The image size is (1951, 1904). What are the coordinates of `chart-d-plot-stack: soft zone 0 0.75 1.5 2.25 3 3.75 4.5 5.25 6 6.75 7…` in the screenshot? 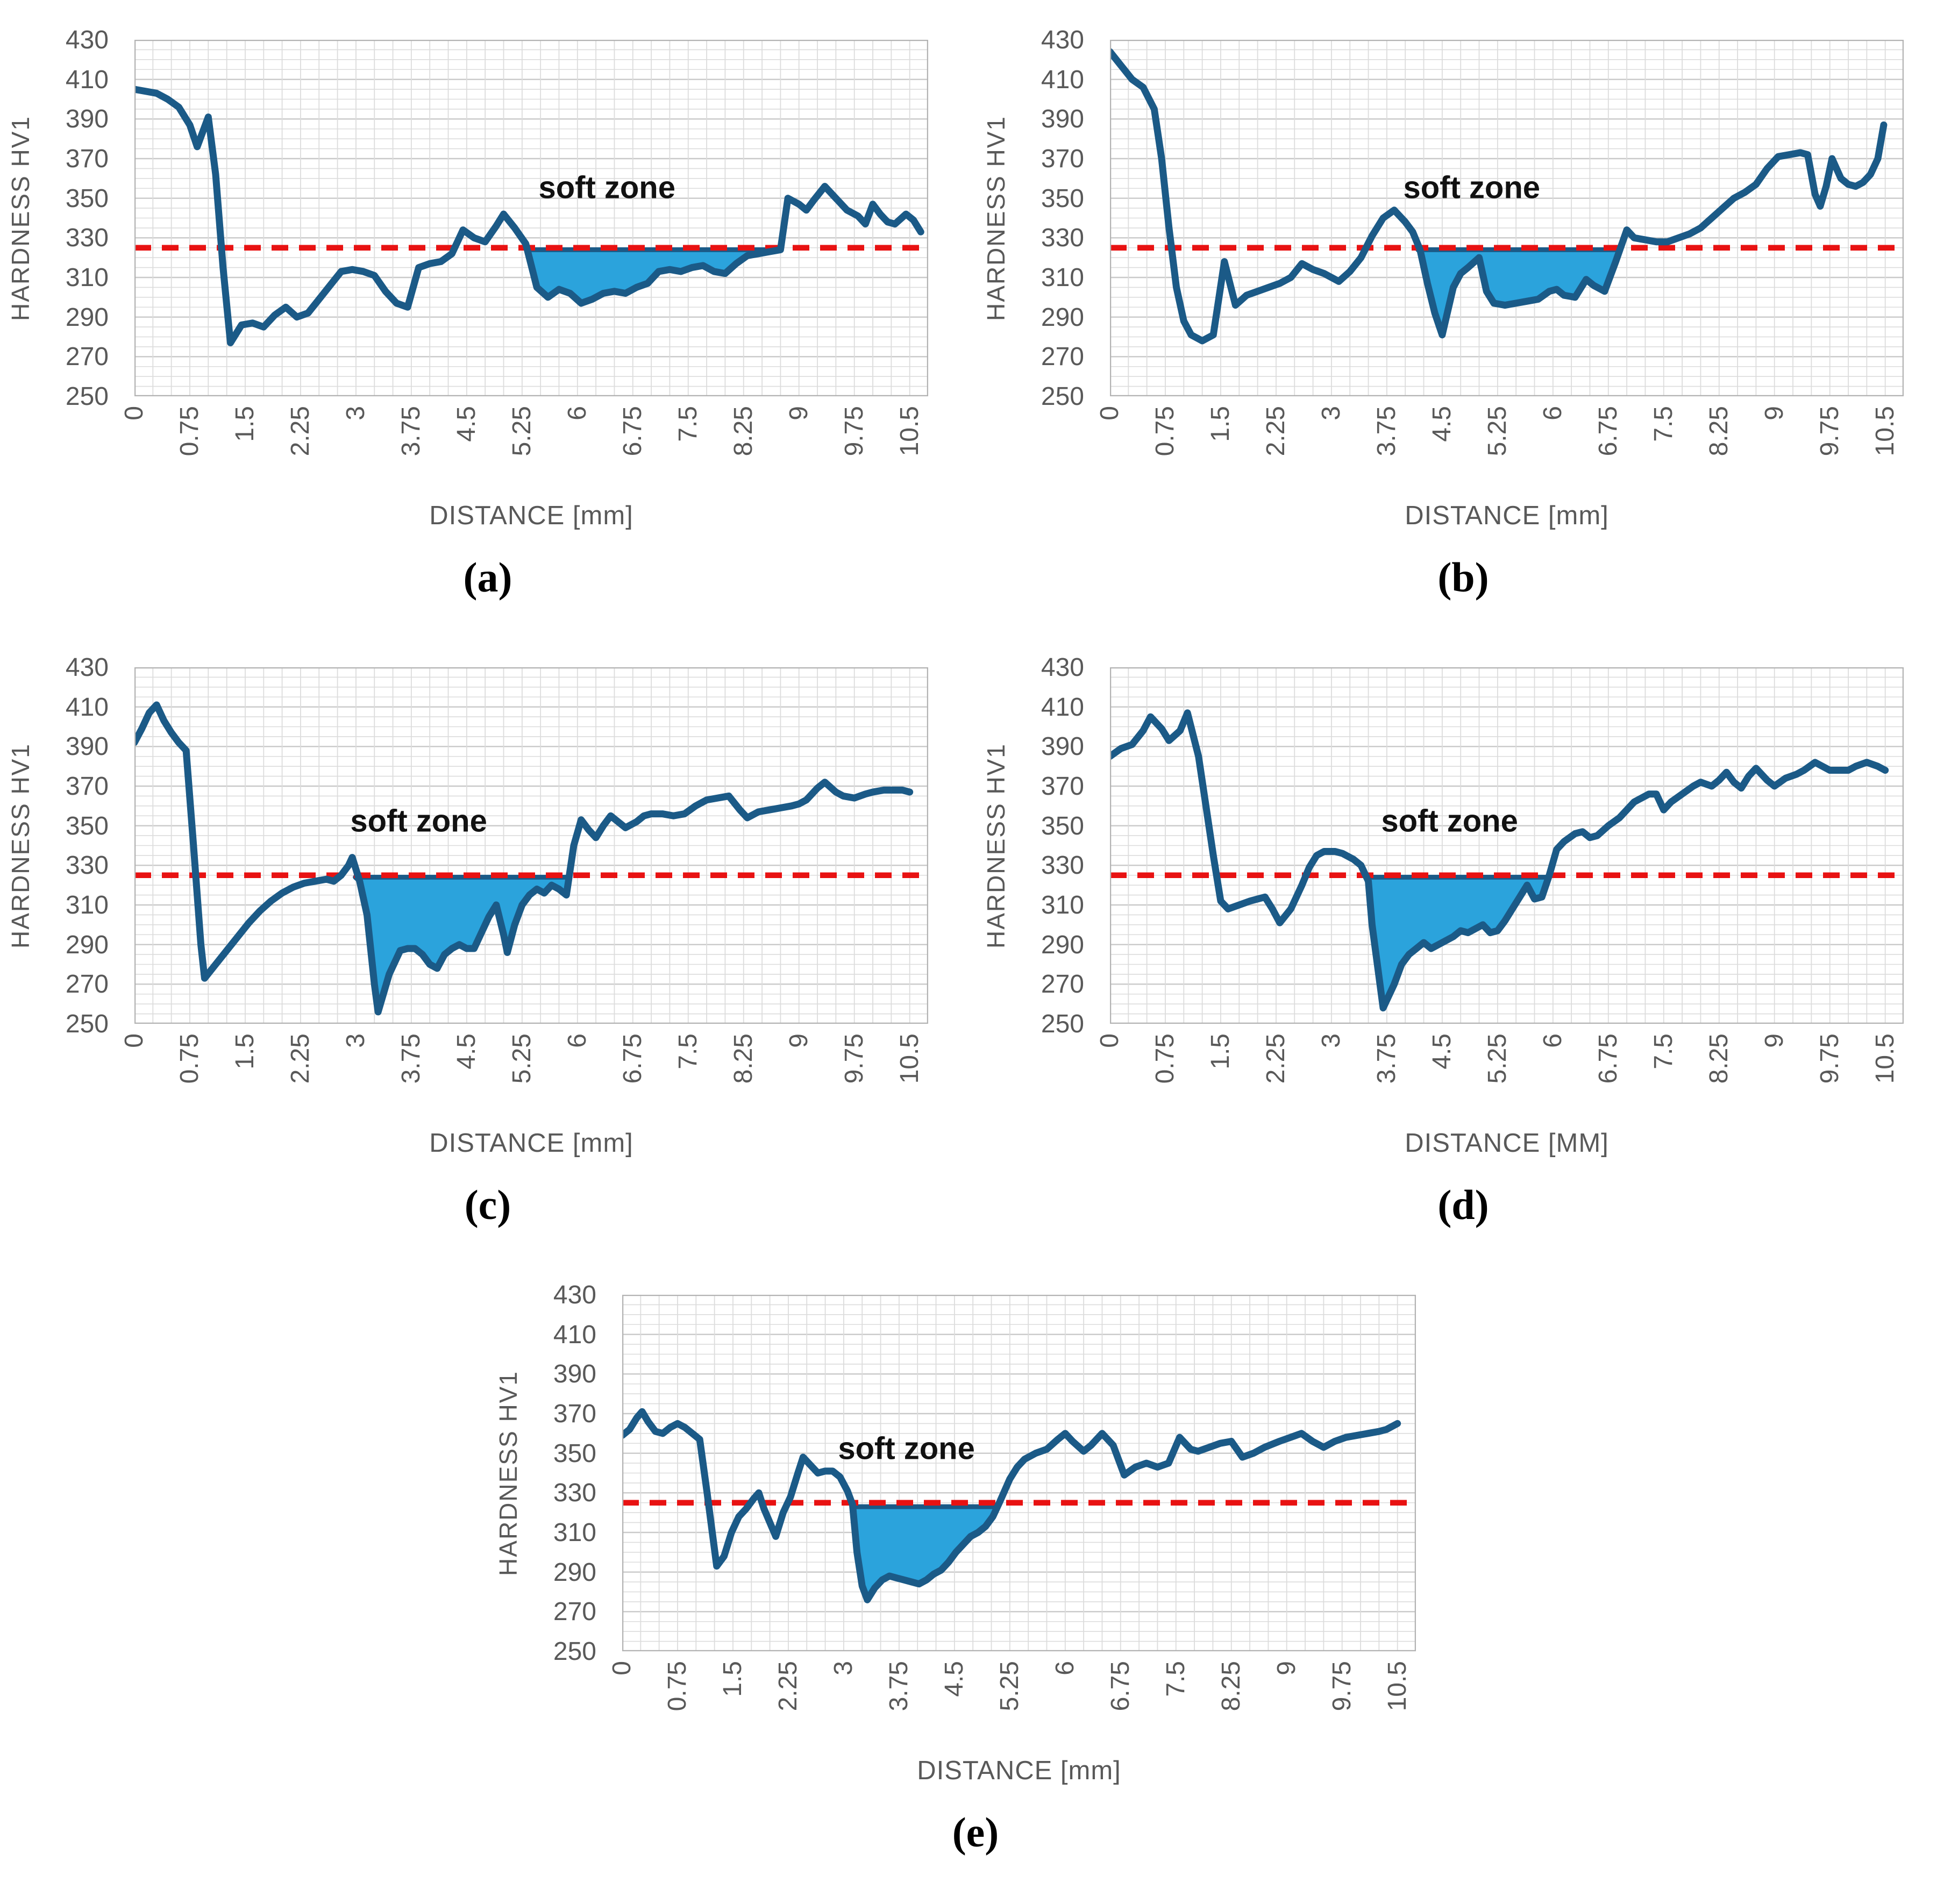 It's located at (1499, 895).